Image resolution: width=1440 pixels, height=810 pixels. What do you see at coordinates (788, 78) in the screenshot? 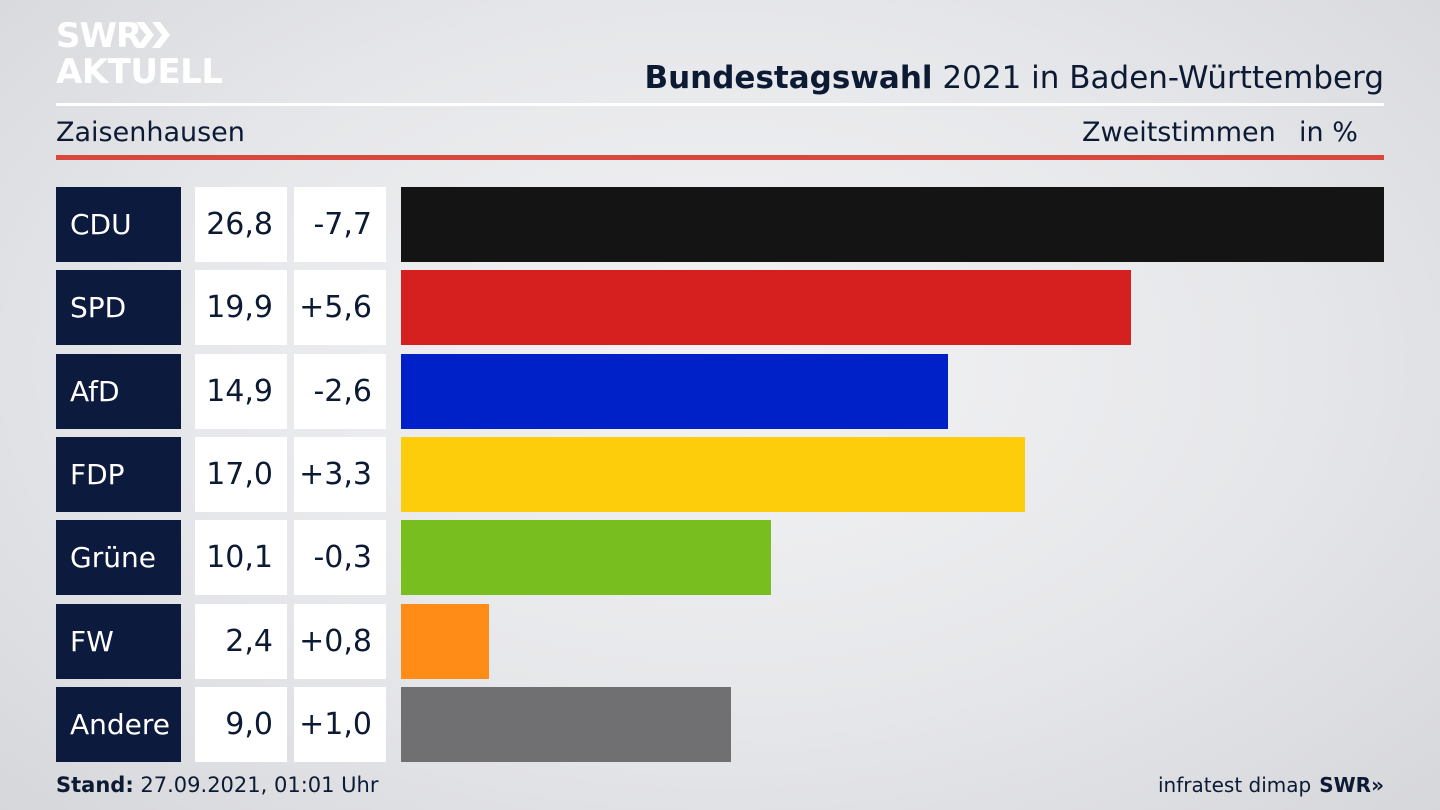
I see `title-bold: Bundestagswahl` at bounding box center [788, 78].